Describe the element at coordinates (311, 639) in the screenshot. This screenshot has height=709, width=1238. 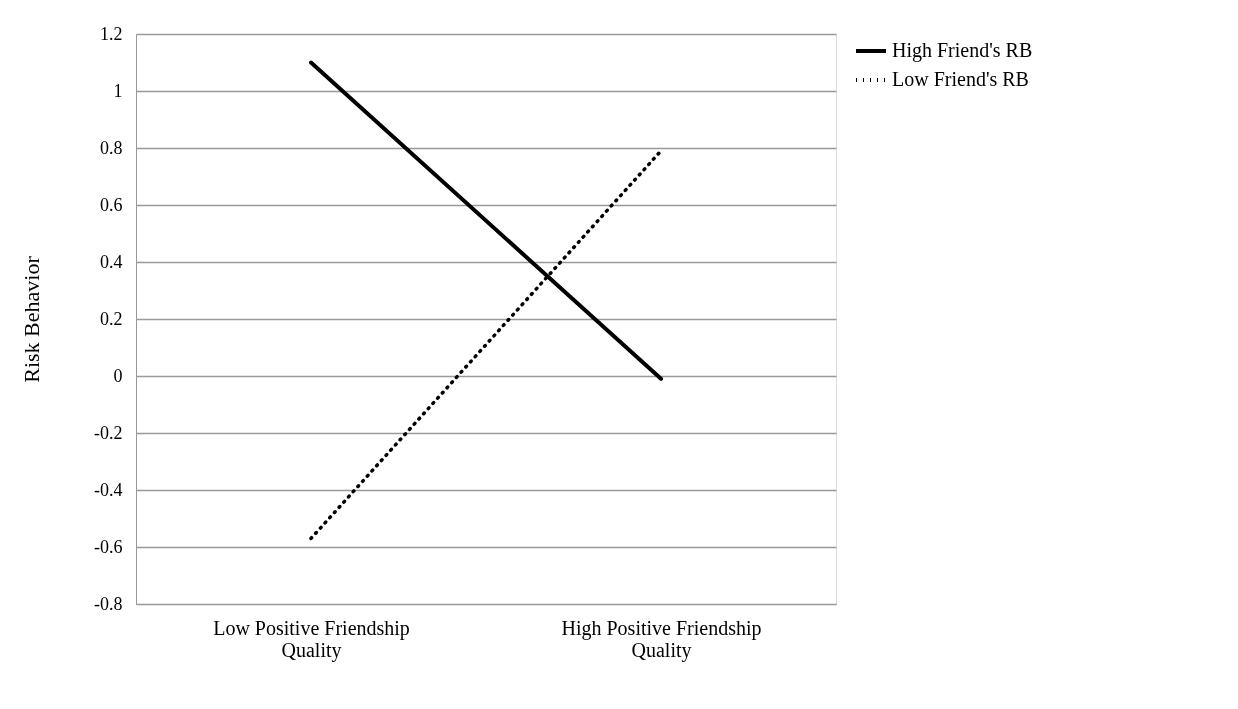
I see `x-tick-label: Low Positive Friendship Quality` at that location.